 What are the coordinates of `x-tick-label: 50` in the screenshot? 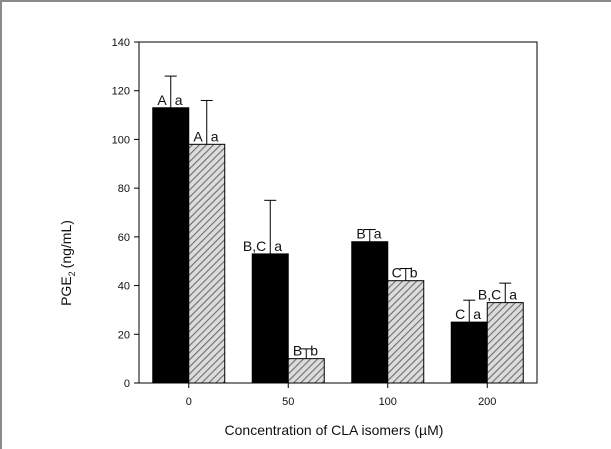 It's located at (288, 402).